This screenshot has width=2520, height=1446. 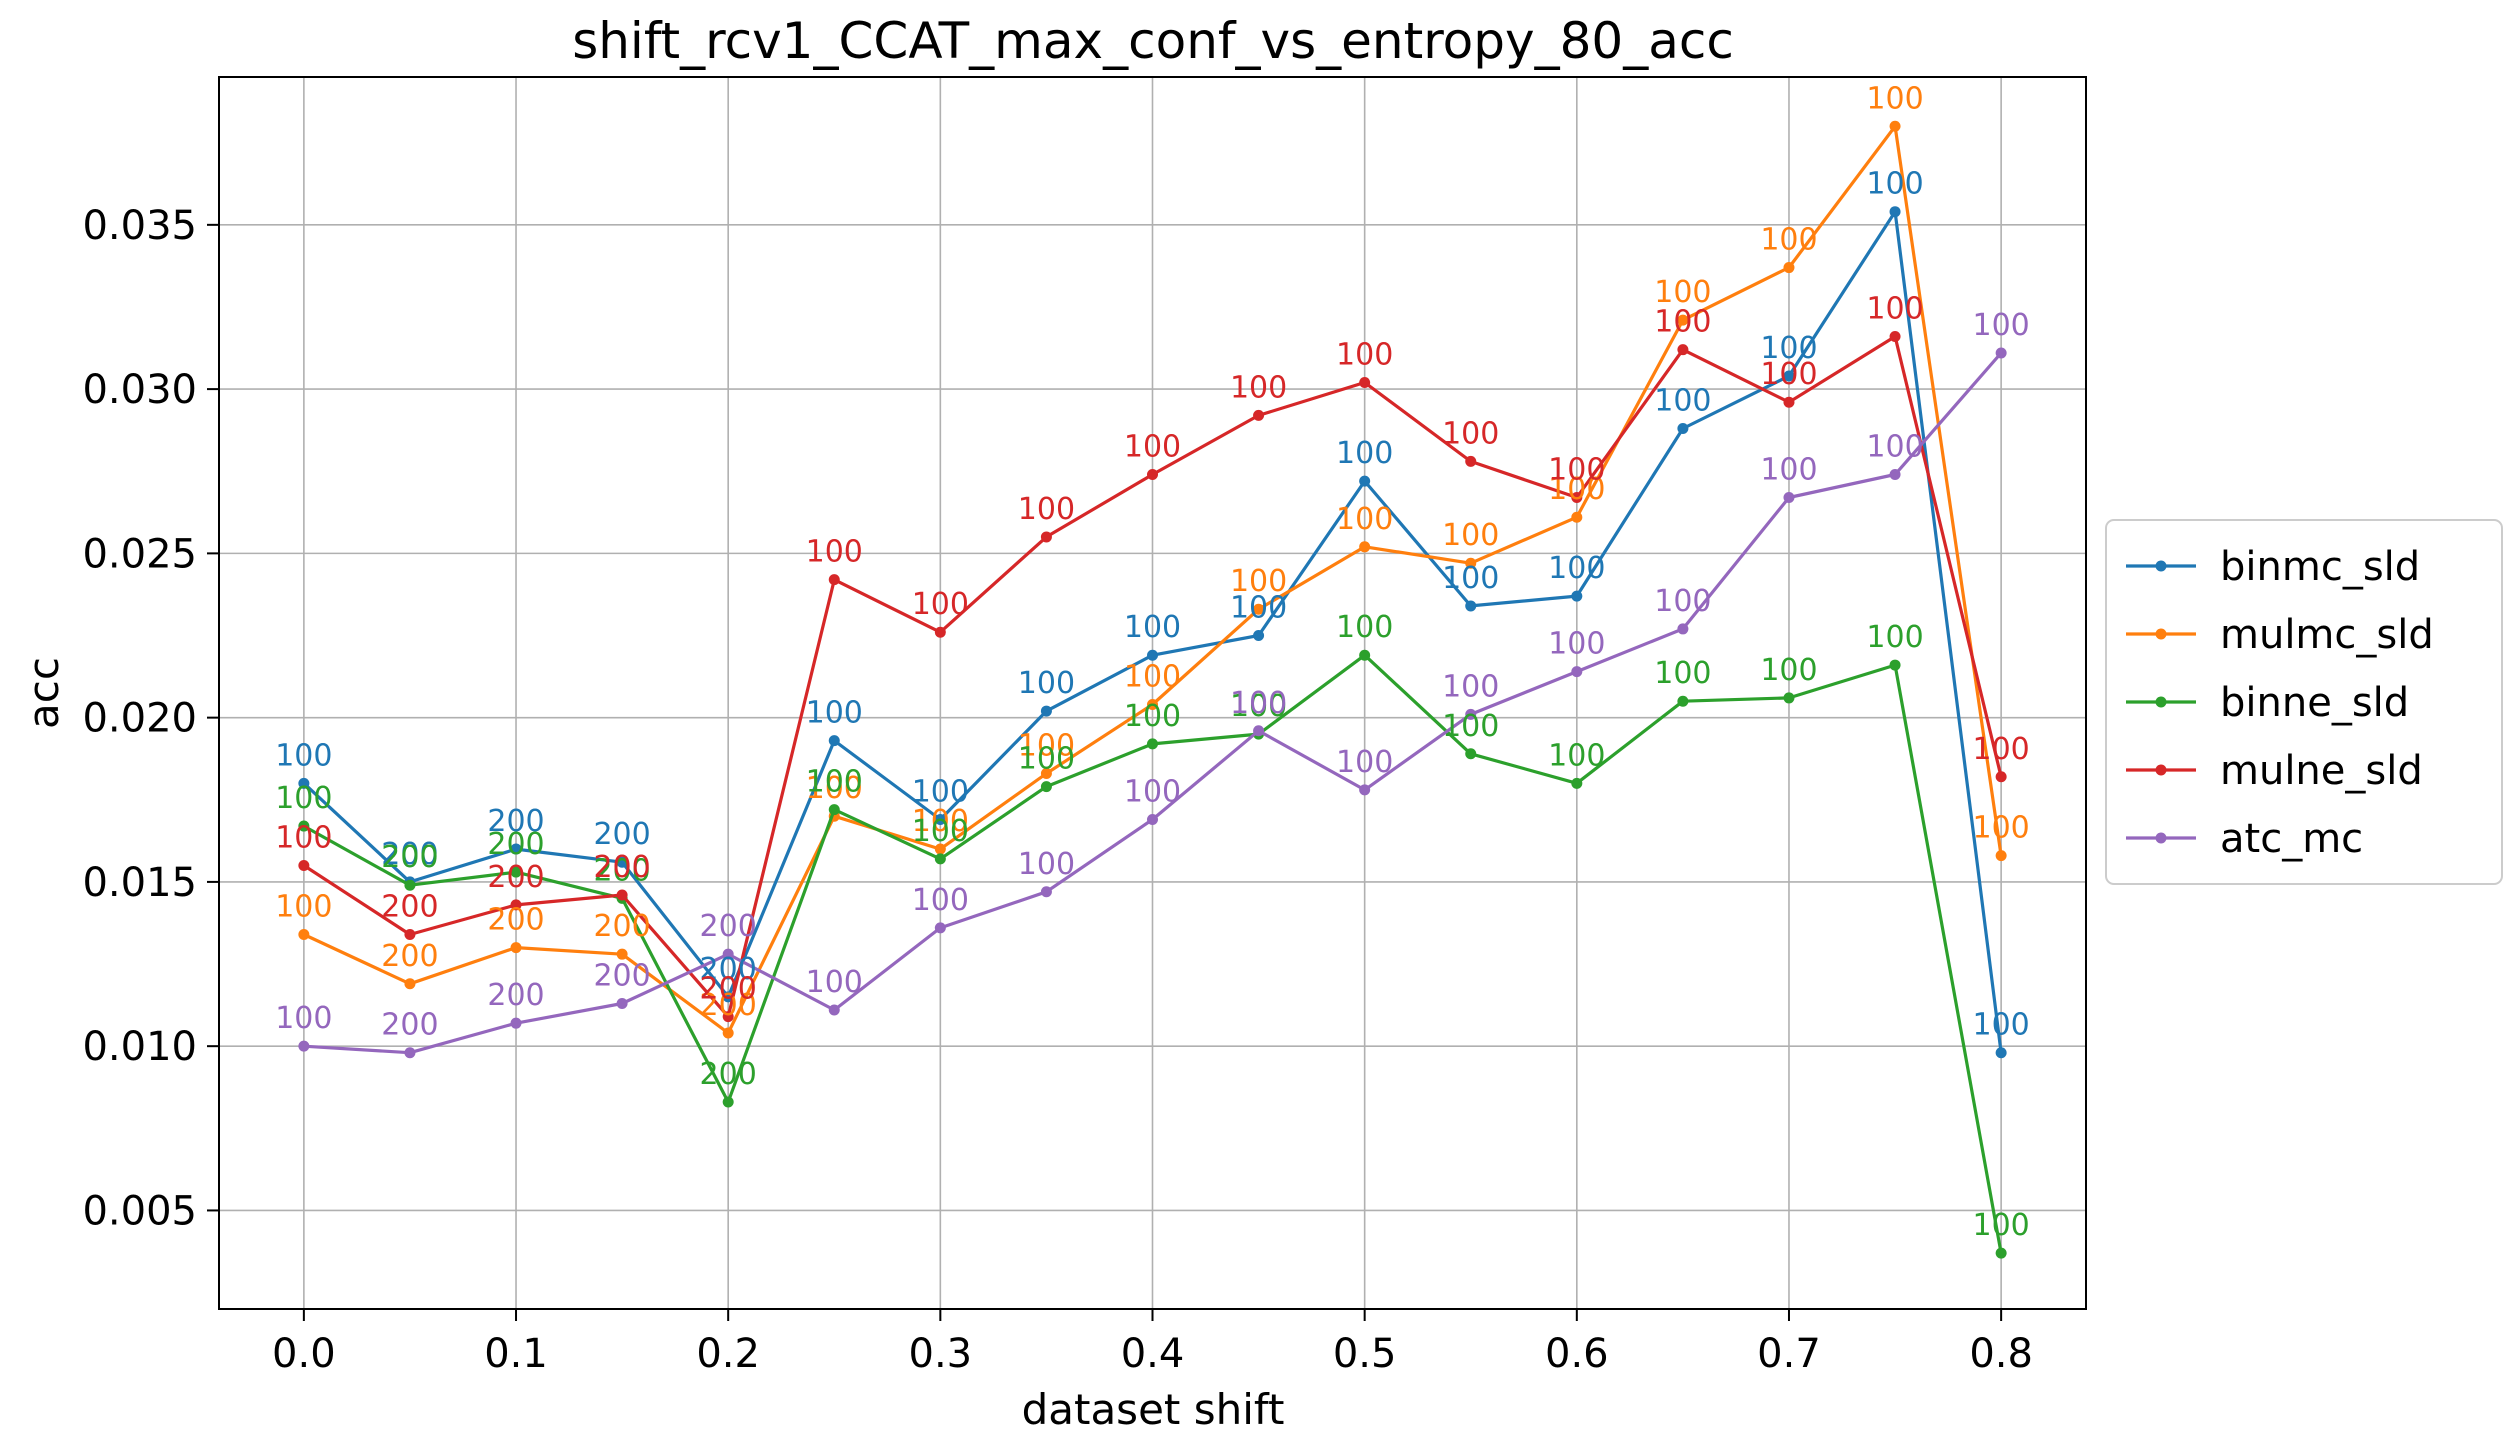 What do you see at coordinates (1153, 1354) in the screenshot?
I see `x-tick-label: 0.4` at bounding box center [1153, 1354].